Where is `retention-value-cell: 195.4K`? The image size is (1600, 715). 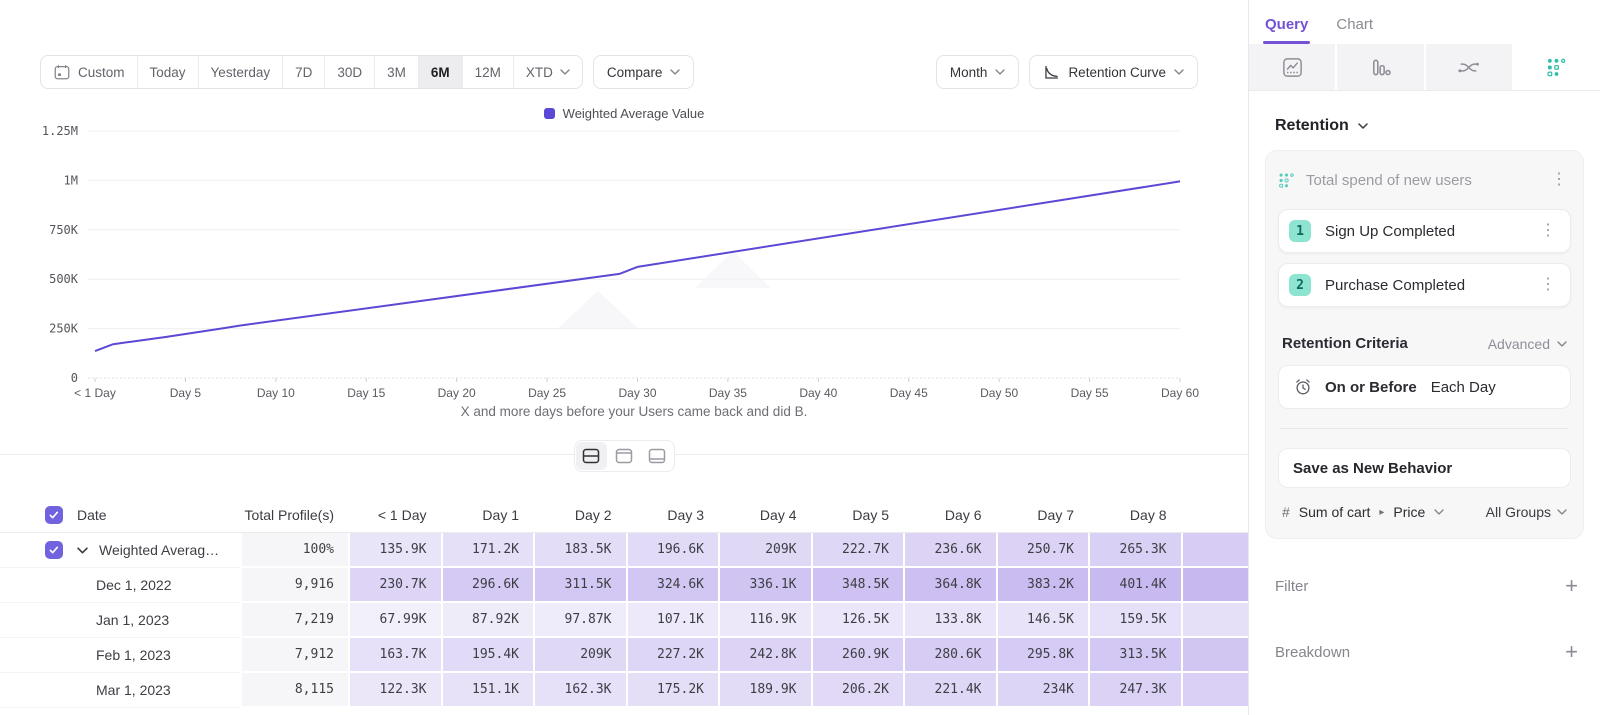
retention-value-cell: 195.4K is located at coordinates (486, 655).